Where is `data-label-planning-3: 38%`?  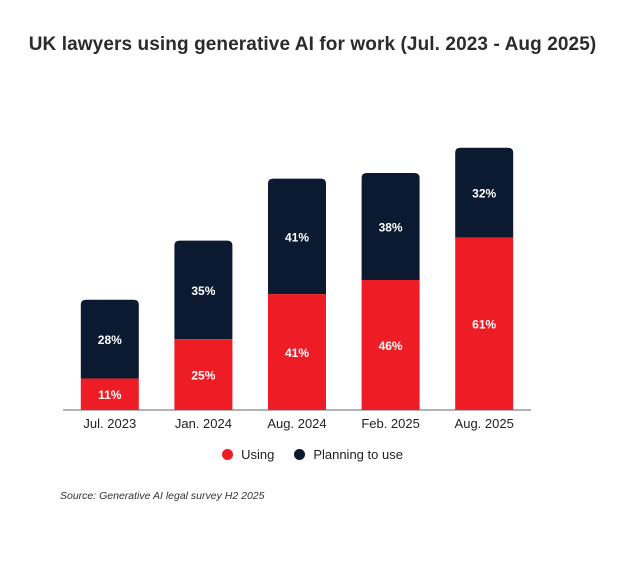
data-label-planning-3: 38% is located at coordinates (391, 228).